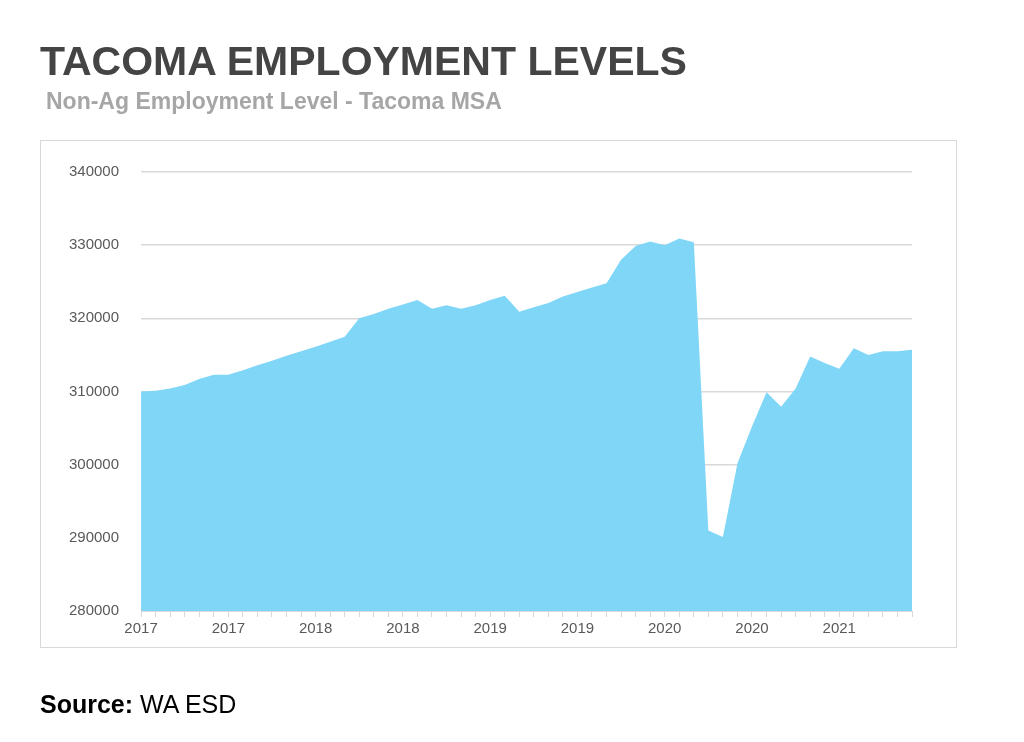  What do you see at coordinates (94, 244) in the screenshot?
I see `y-tick-label: 330000` at bounding box center [94, 244].